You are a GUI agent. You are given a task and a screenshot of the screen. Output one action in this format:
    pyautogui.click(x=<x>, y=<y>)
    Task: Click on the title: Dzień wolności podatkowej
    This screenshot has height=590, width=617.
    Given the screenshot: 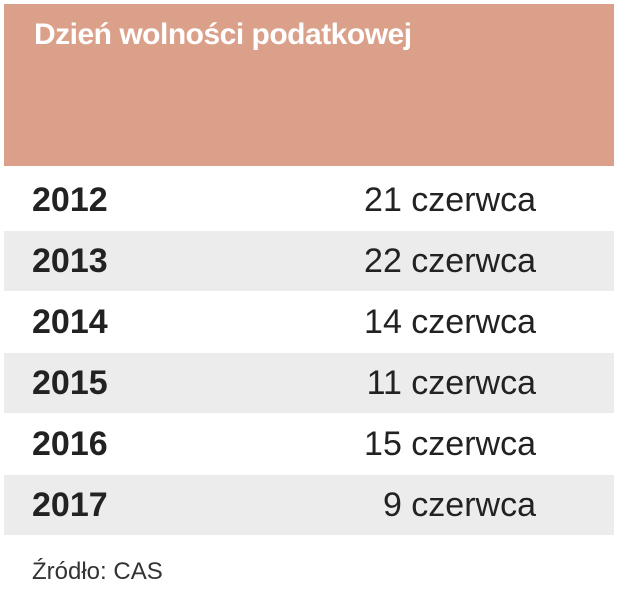 What is the action you would take?
    pyautogui.click(x=223, y=34)
    